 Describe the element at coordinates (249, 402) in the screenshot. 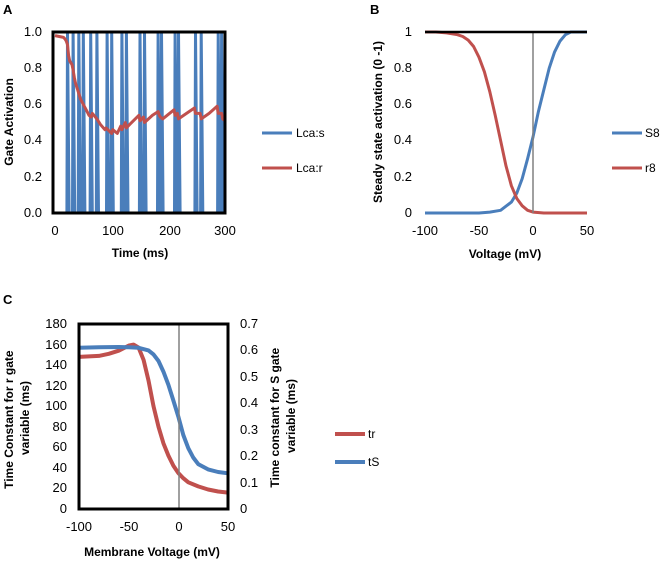

I see `panel-c-right-ytick-label: 0.4` at that location.